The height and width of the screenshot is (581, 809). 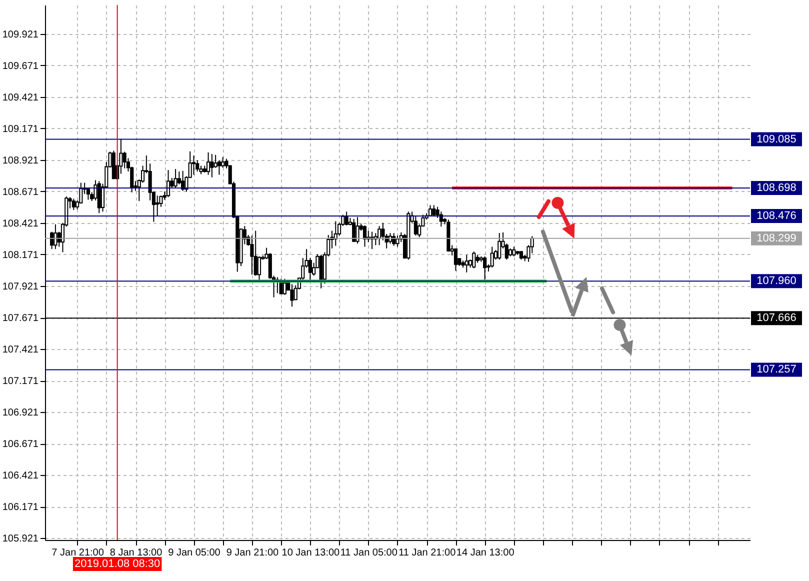 What do you see at coordinates (20, 444) in the screenshot?
I see `y-tick-label: 106.671` at bounding box center [20, 444].